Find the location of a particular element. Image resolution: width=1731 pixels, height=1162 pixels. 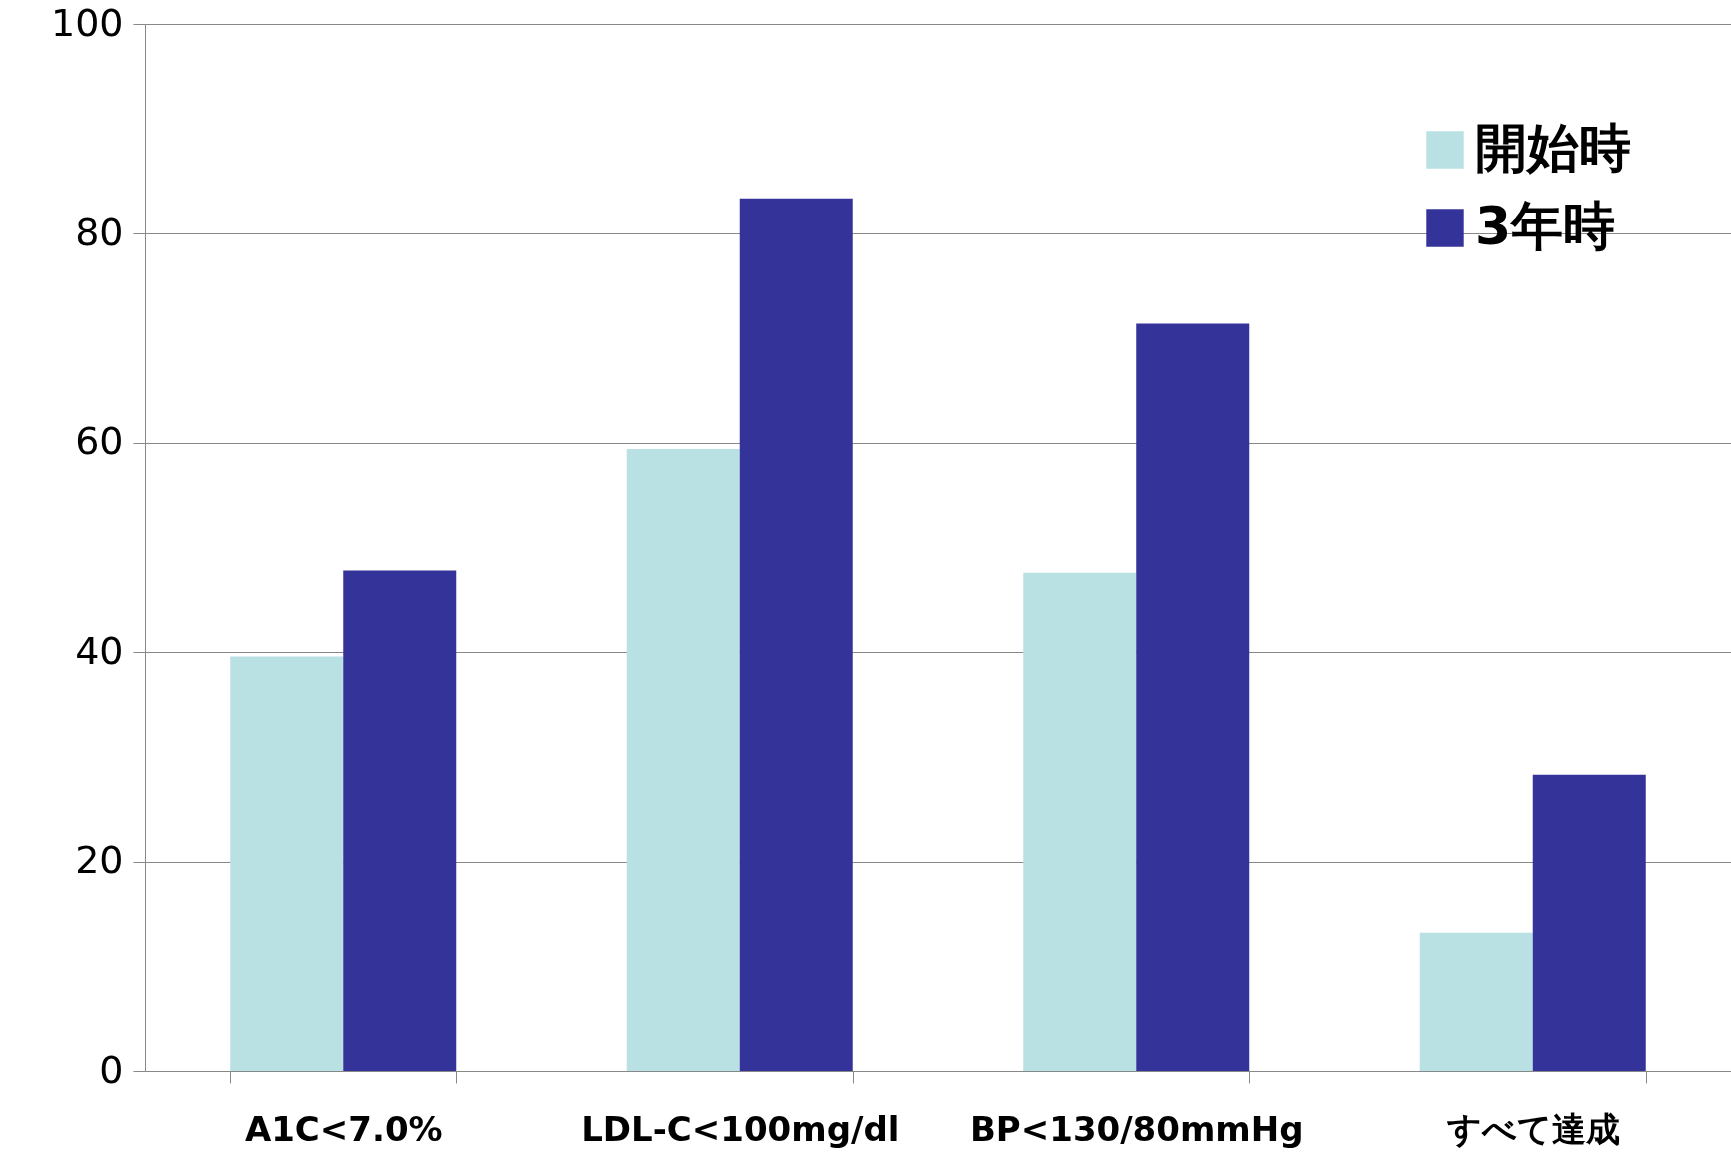

y-tick-label: 0 is located at coordinates (111, 1069).